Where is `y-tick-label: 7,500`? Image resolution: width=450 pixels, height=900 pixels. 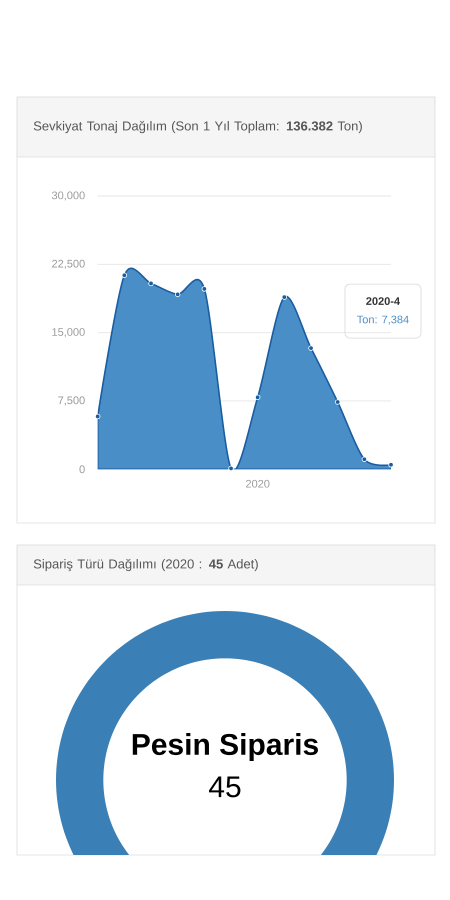 y-tick-label: 7,500 is located at coordinates (71, 401).